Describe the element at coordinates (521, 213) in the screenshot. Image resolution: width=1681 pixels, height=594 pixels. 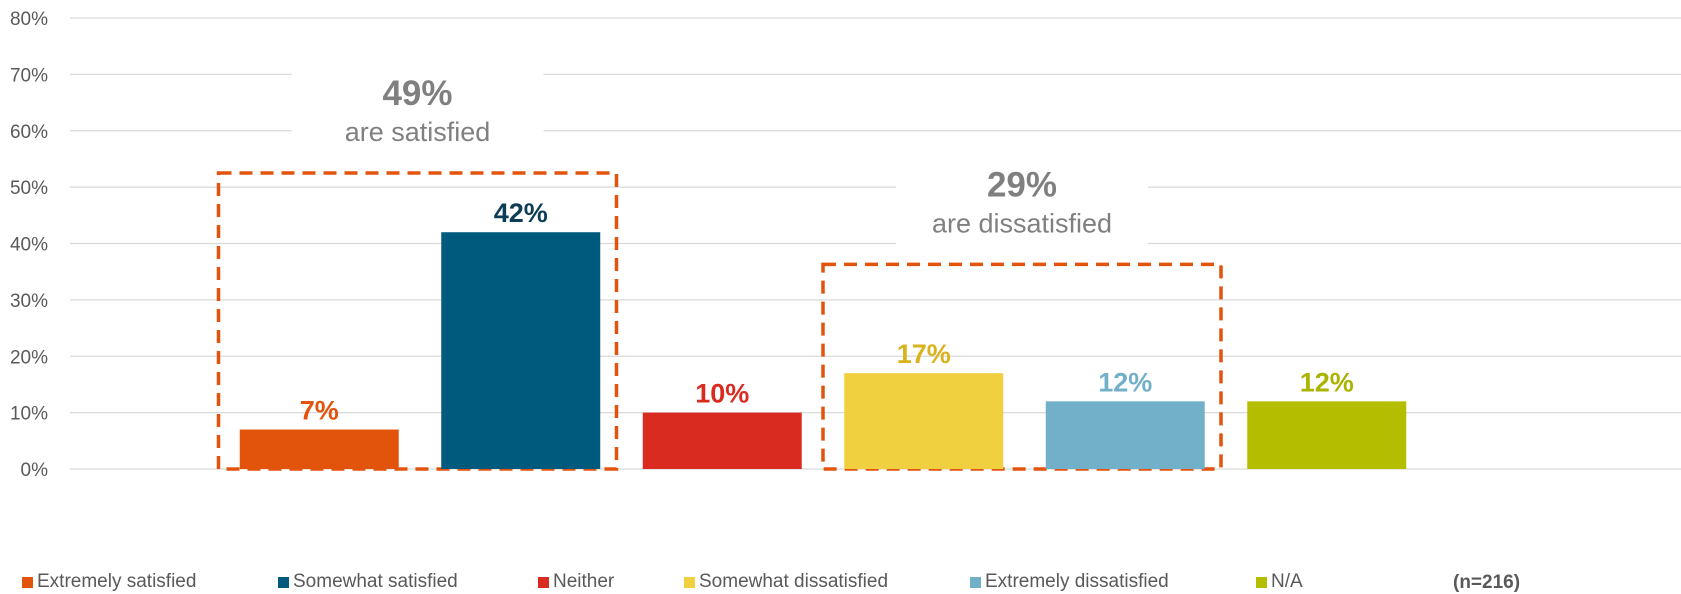
I see `data-label: 42%` at that location.